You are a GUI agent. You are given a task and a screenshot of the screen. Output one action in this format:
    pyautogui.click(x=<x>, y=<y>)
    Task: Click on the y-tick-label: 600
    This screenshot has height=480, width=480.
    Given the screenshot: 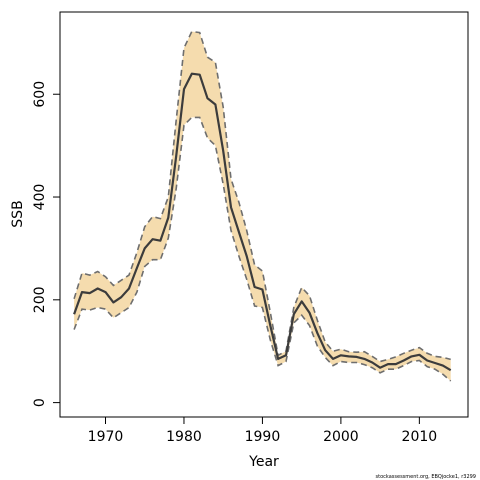 What is the action you would take?
    pyautogui.click(x=40, y=94)
    